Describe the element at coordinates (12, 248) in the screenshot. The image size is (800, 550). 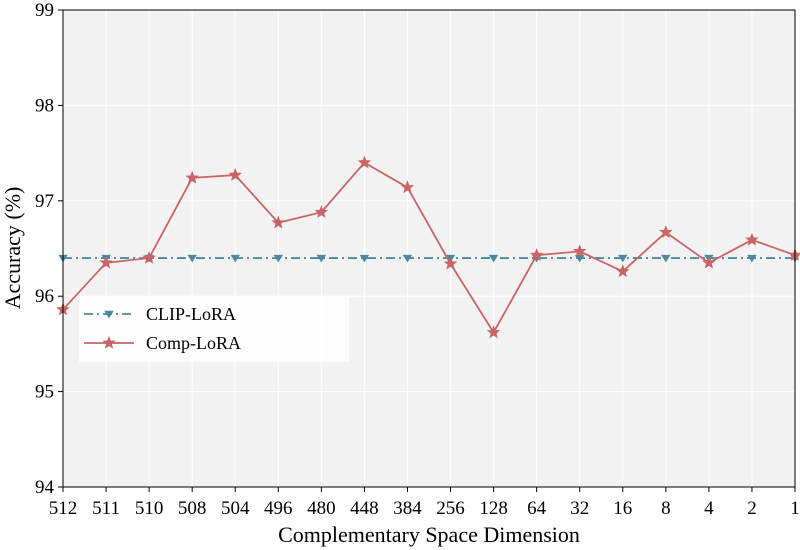
I see `y-axis-label: Accuracy (%)` at that location.